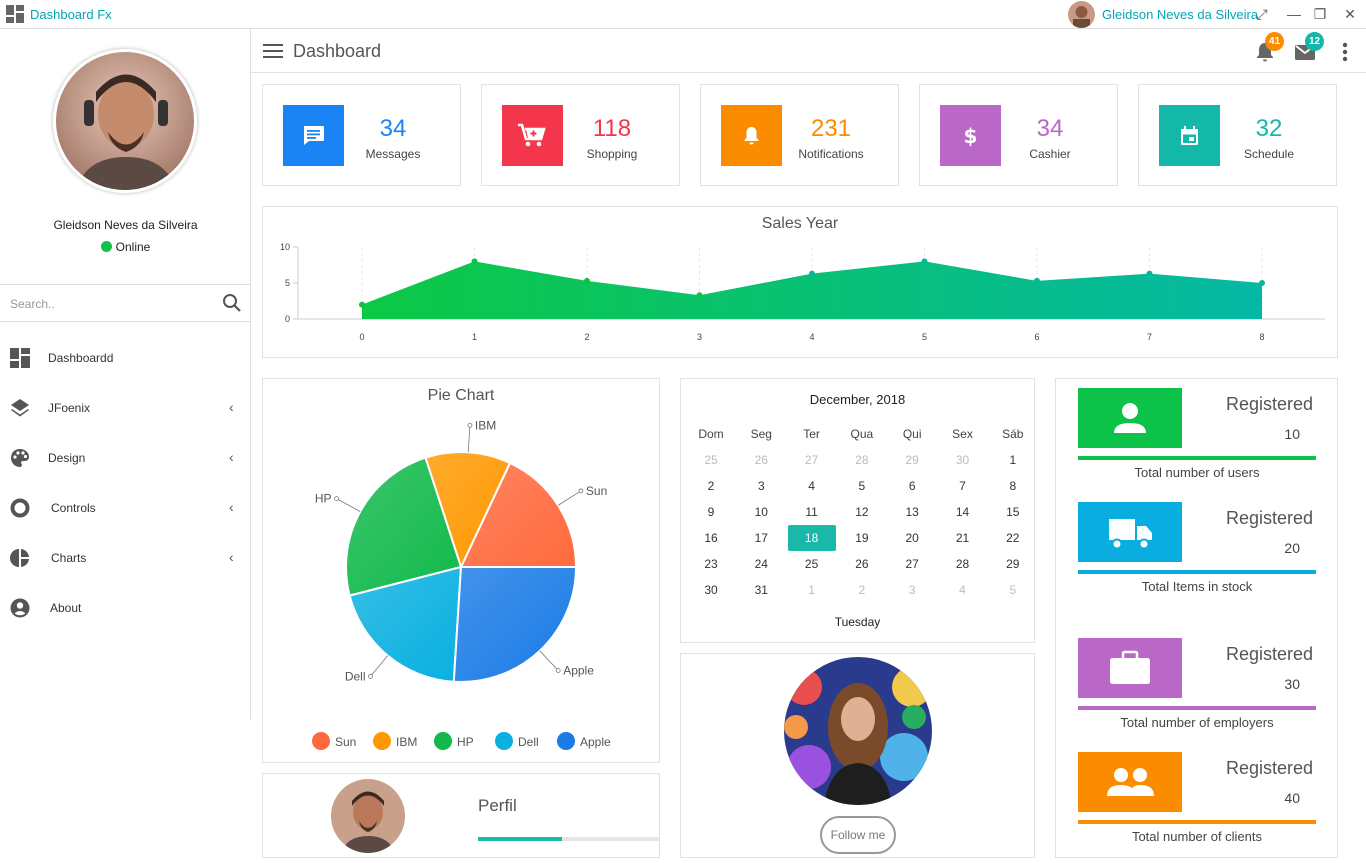 The width and height of the screenshot is (1366, 863). Describe the element at coordinates (595, 742) in the screenshot. I see `legend-label: Apple` at that location.